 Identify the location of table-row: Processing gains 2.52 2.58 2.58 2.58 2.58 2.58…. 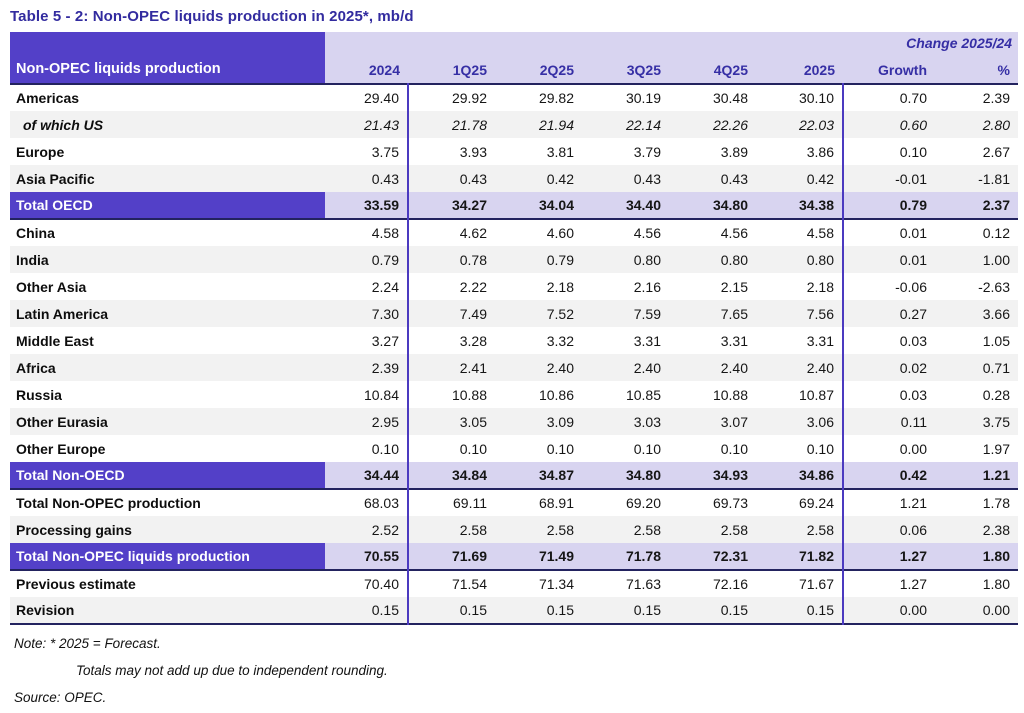
(514, 529).